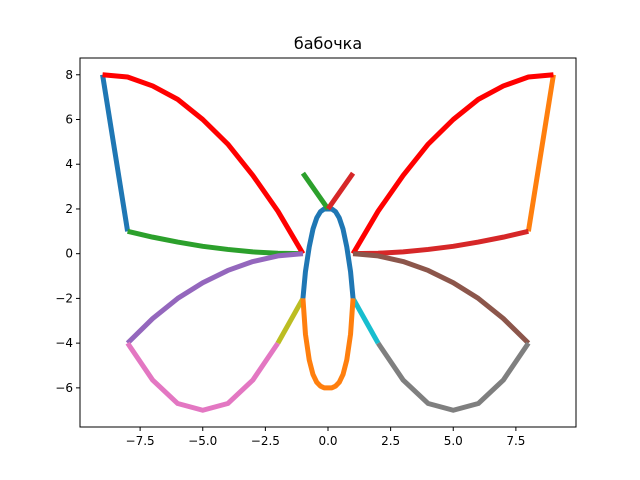 This screenshot has width=640, height=480. I want to click on y-tick-label: −4, so click(64, 343).